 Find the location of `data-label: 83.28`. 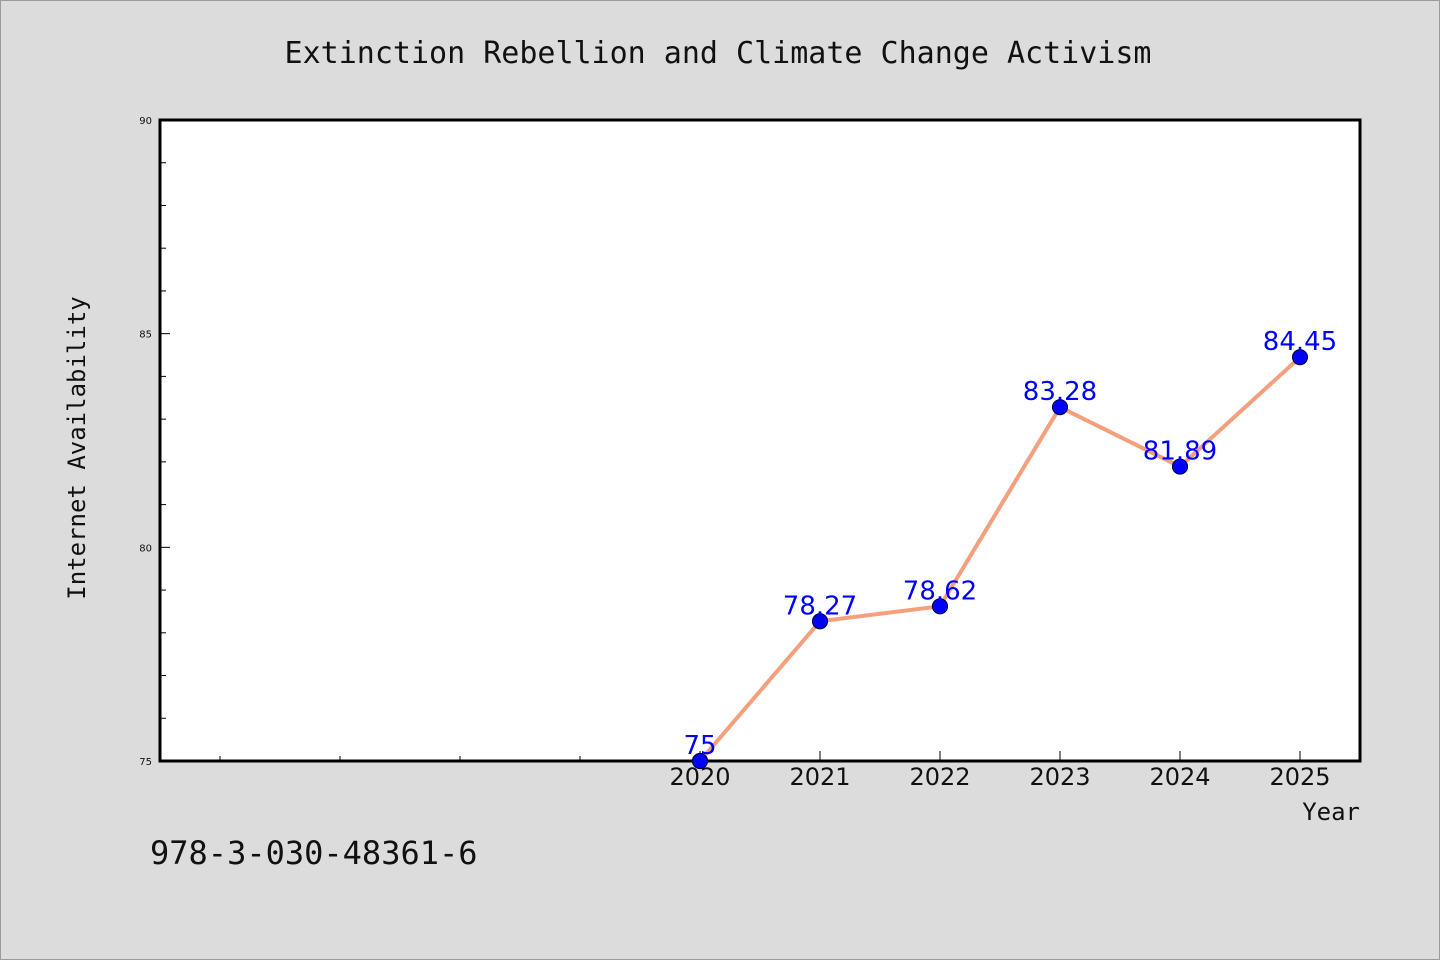

data-label: 83.28 is located at coordinates (1060, 392).